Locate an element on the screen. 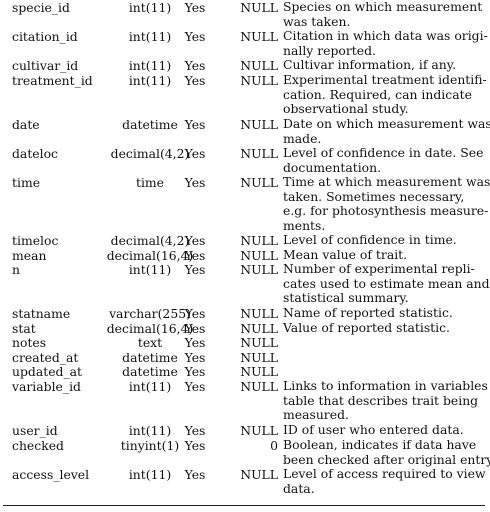 The image size is (490, 512). field-name: access_level is located at coordinates (51, 474).